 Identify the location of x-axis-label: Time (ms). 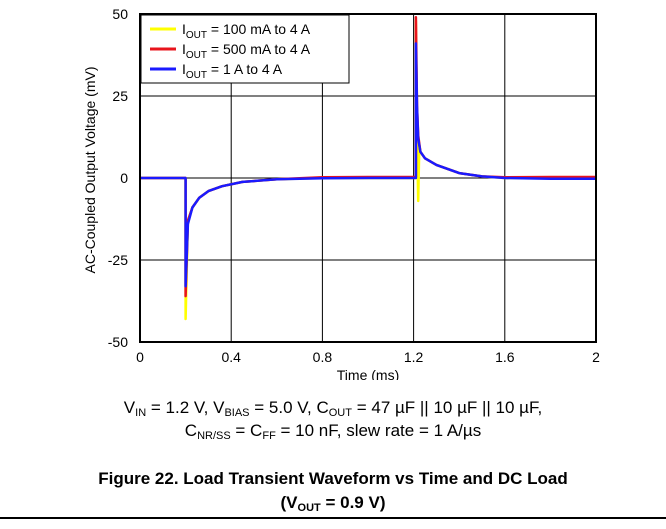
(368, 373).